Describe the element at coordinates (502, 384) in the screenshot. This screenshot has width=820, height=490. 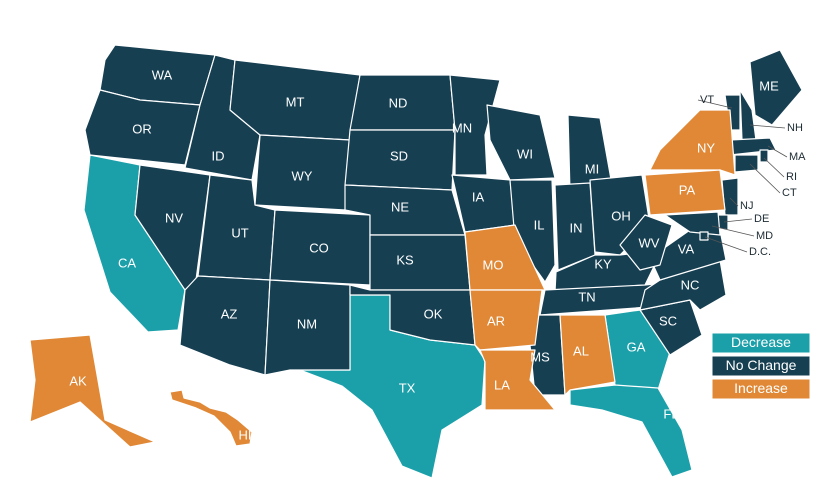
I see `state-label: LA` at that location.